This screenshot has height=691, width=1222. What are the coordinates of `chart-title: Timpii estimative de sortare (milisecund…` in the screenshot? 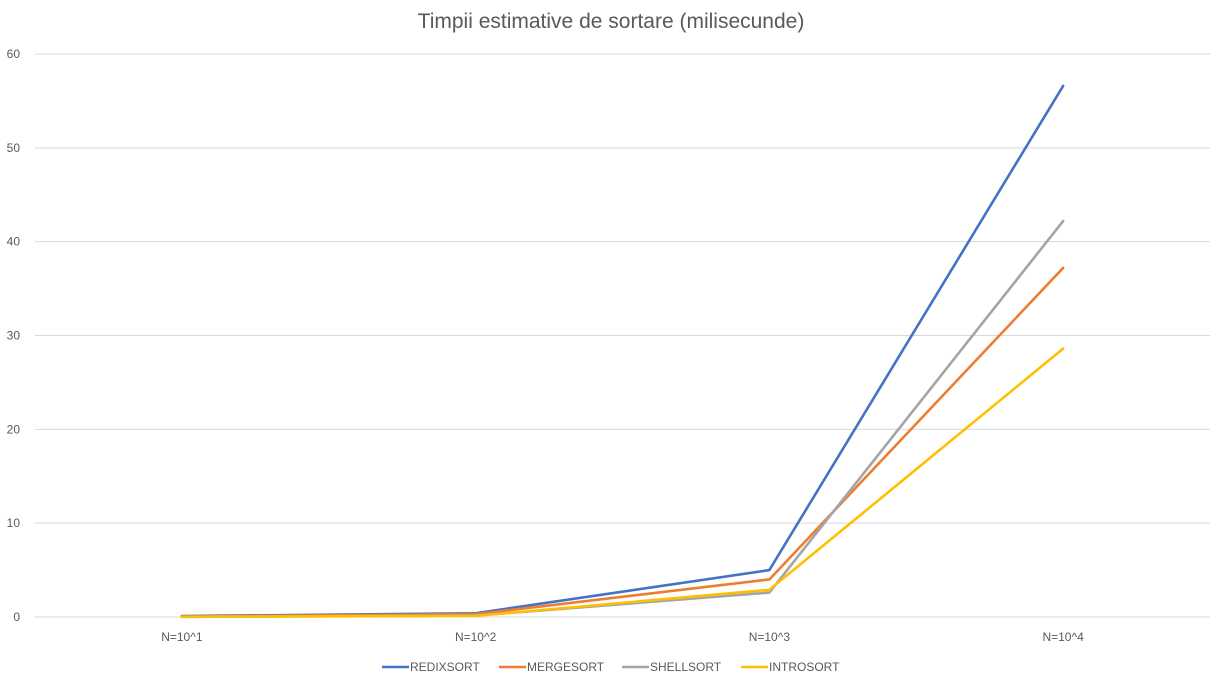 It's located at (611, 21).